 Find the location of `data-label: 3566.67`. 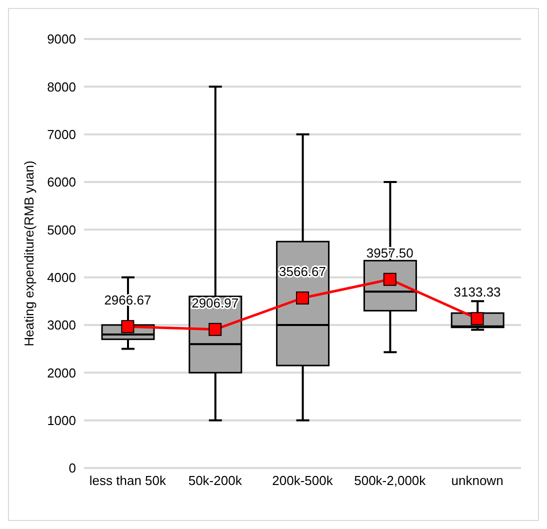

data-label: 3566.67 is located at coordinates (302, 271).